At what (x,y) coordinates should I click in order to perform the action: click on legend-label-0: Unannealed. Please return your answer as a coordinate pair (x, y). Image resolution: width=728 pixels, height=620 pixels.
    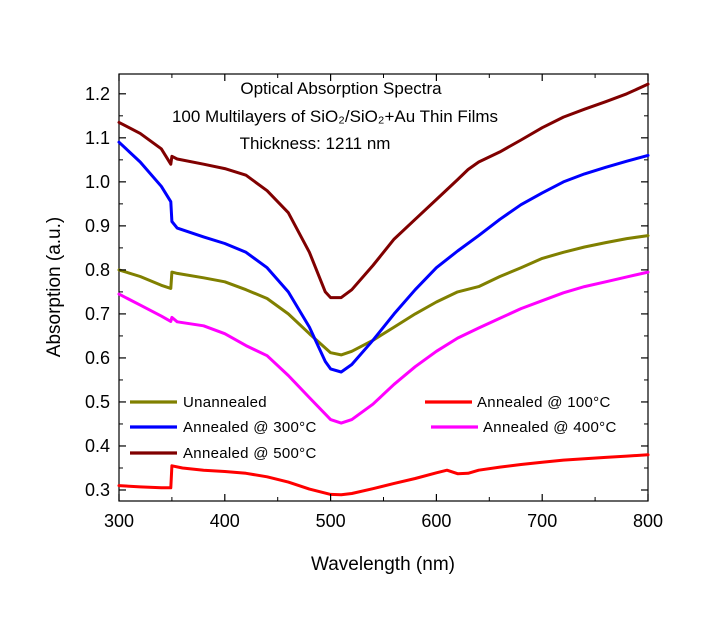
    Looking at the image, I should click on (225, 402).